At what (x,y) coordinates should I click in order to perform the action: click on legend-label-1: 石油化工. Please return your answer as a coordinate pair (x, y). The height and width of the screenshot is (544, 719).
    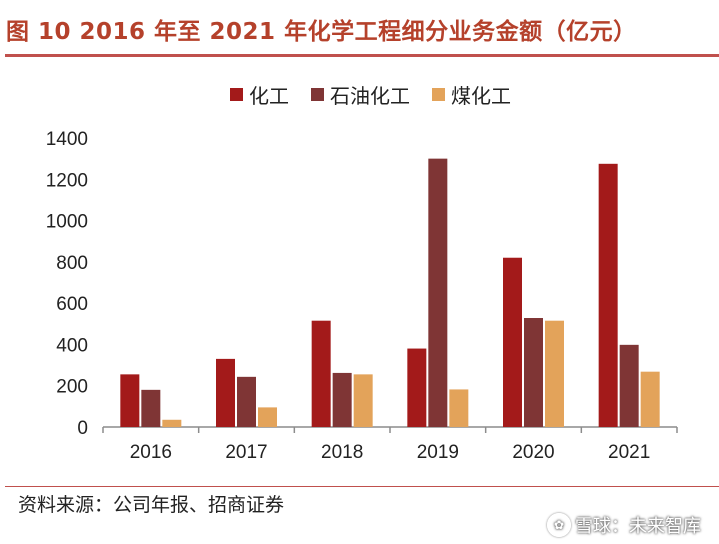
    Looking at the image, I should click on (370, 96).